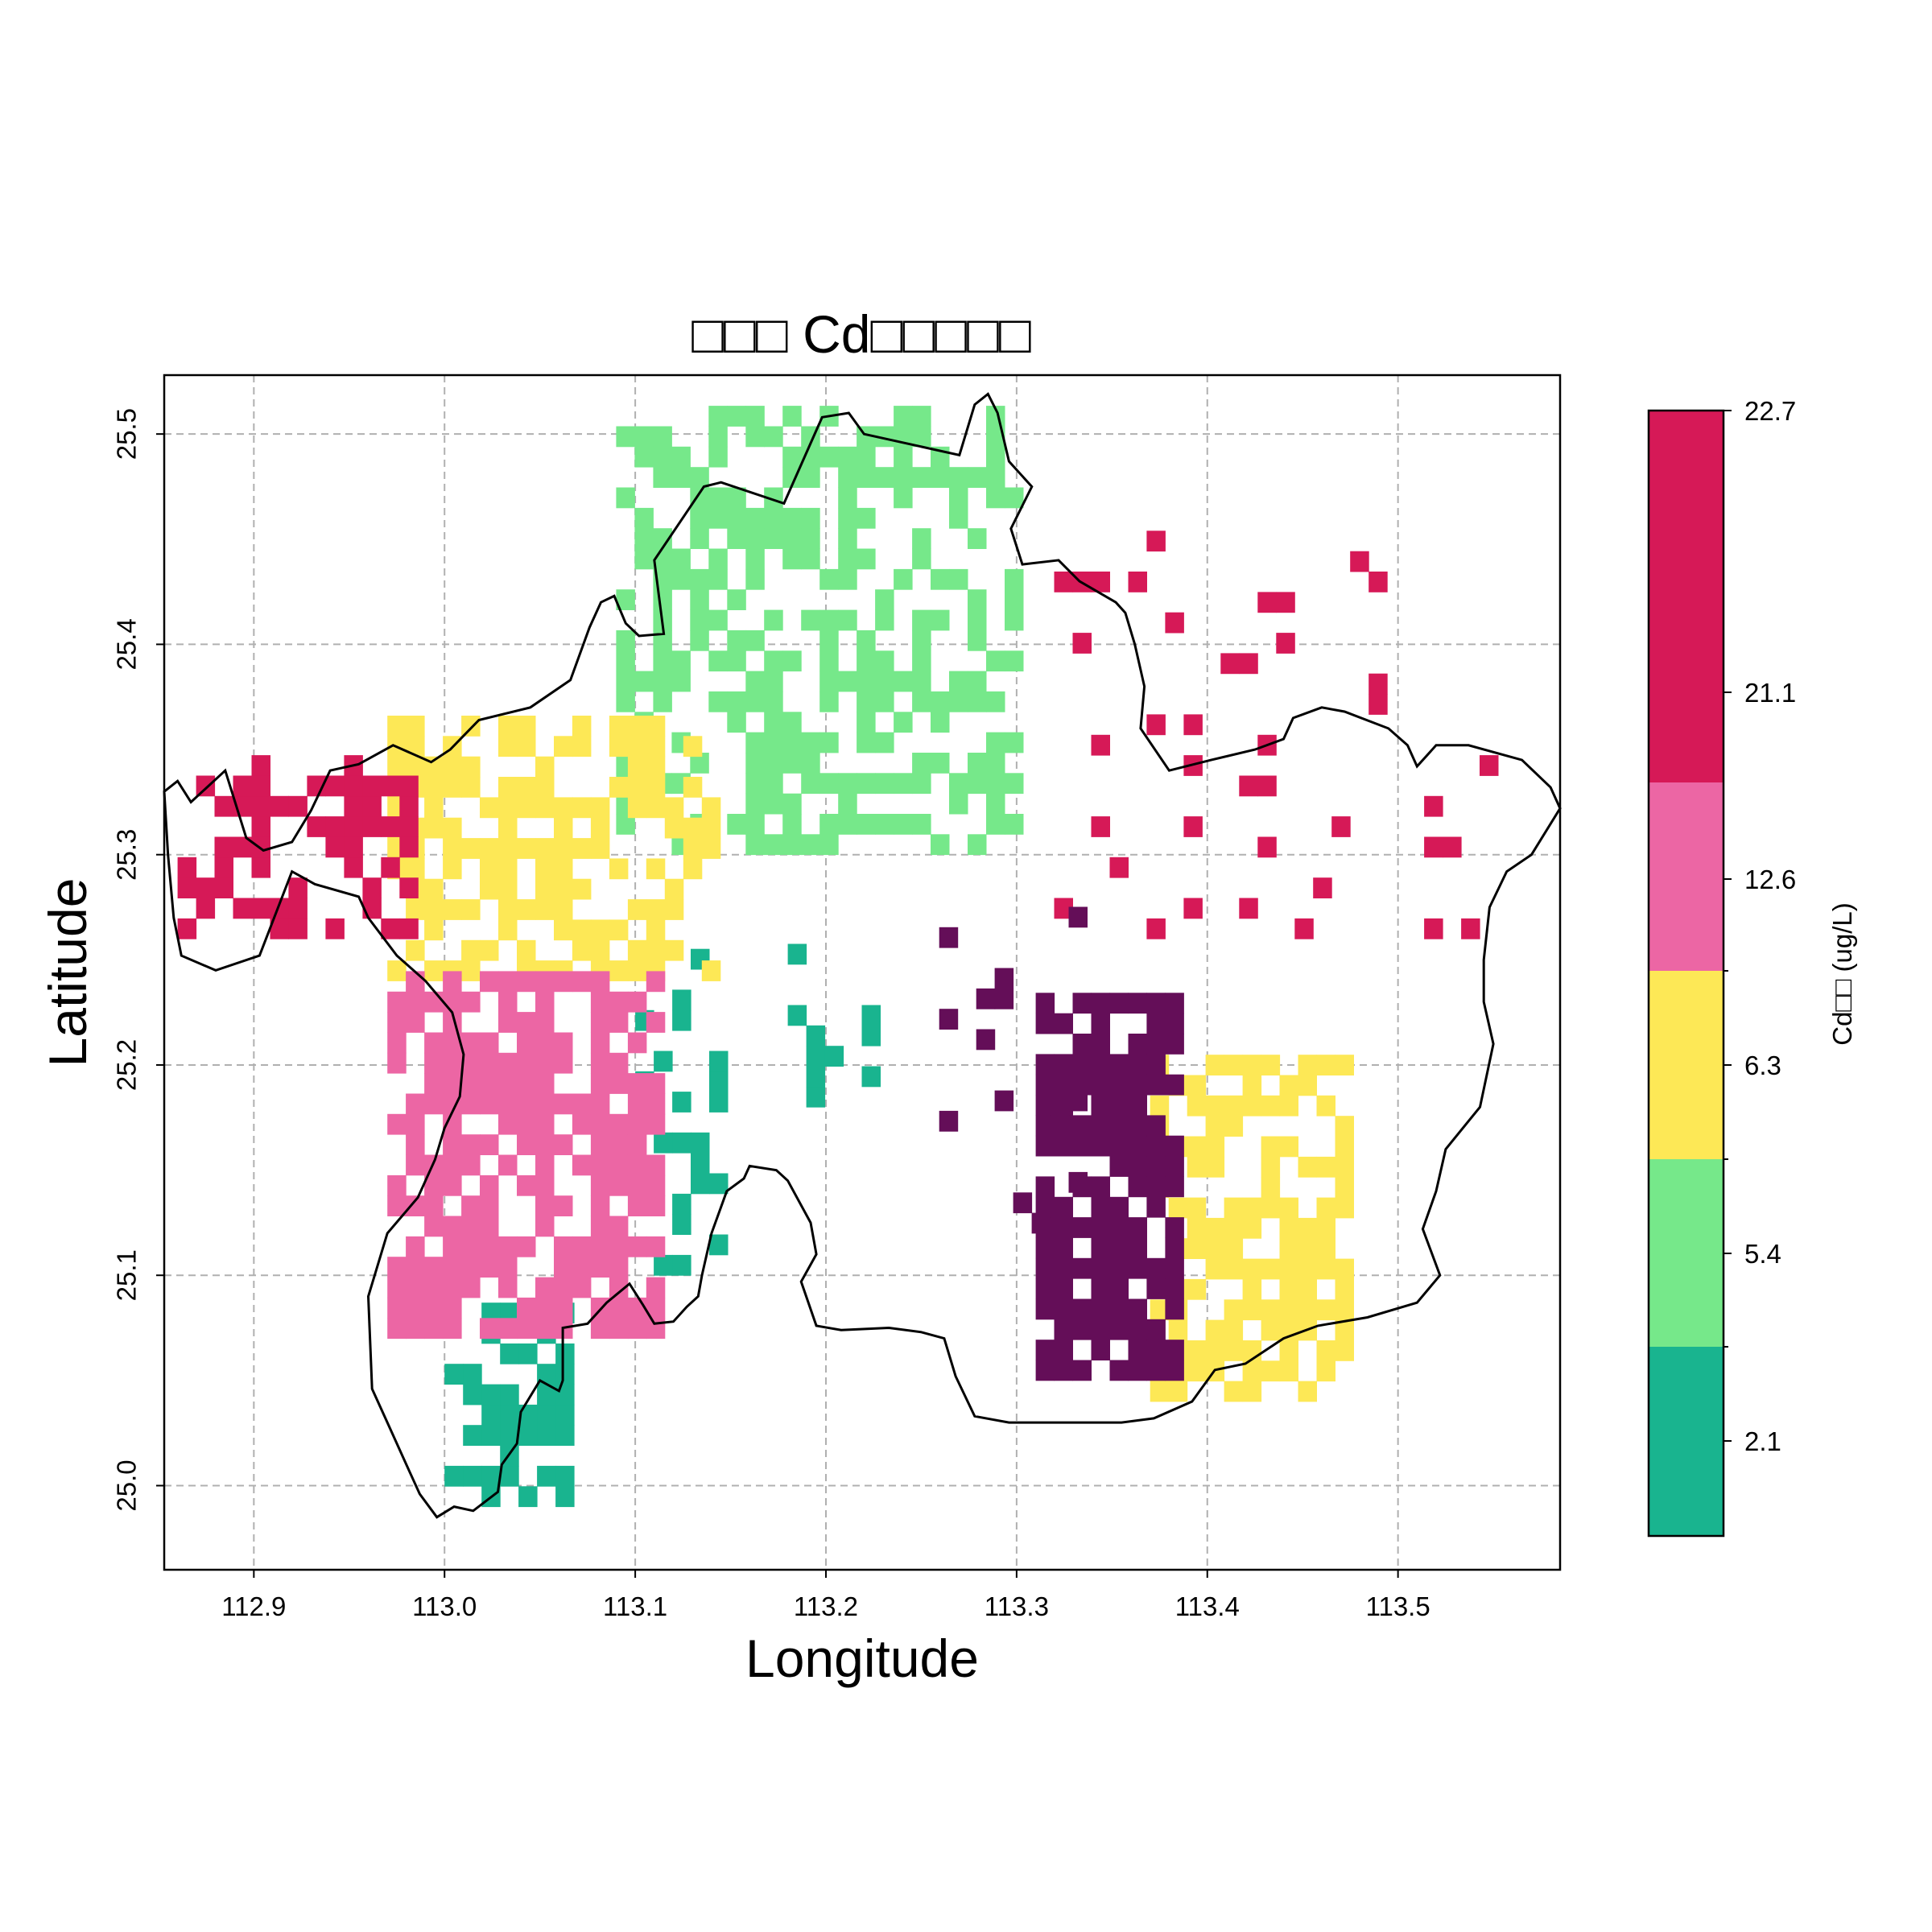 The image size is (1932, 1932). Describe the element at coordinates (635, 1606) in the screenshot. I see `x-tick-label: 113.1` at that location.